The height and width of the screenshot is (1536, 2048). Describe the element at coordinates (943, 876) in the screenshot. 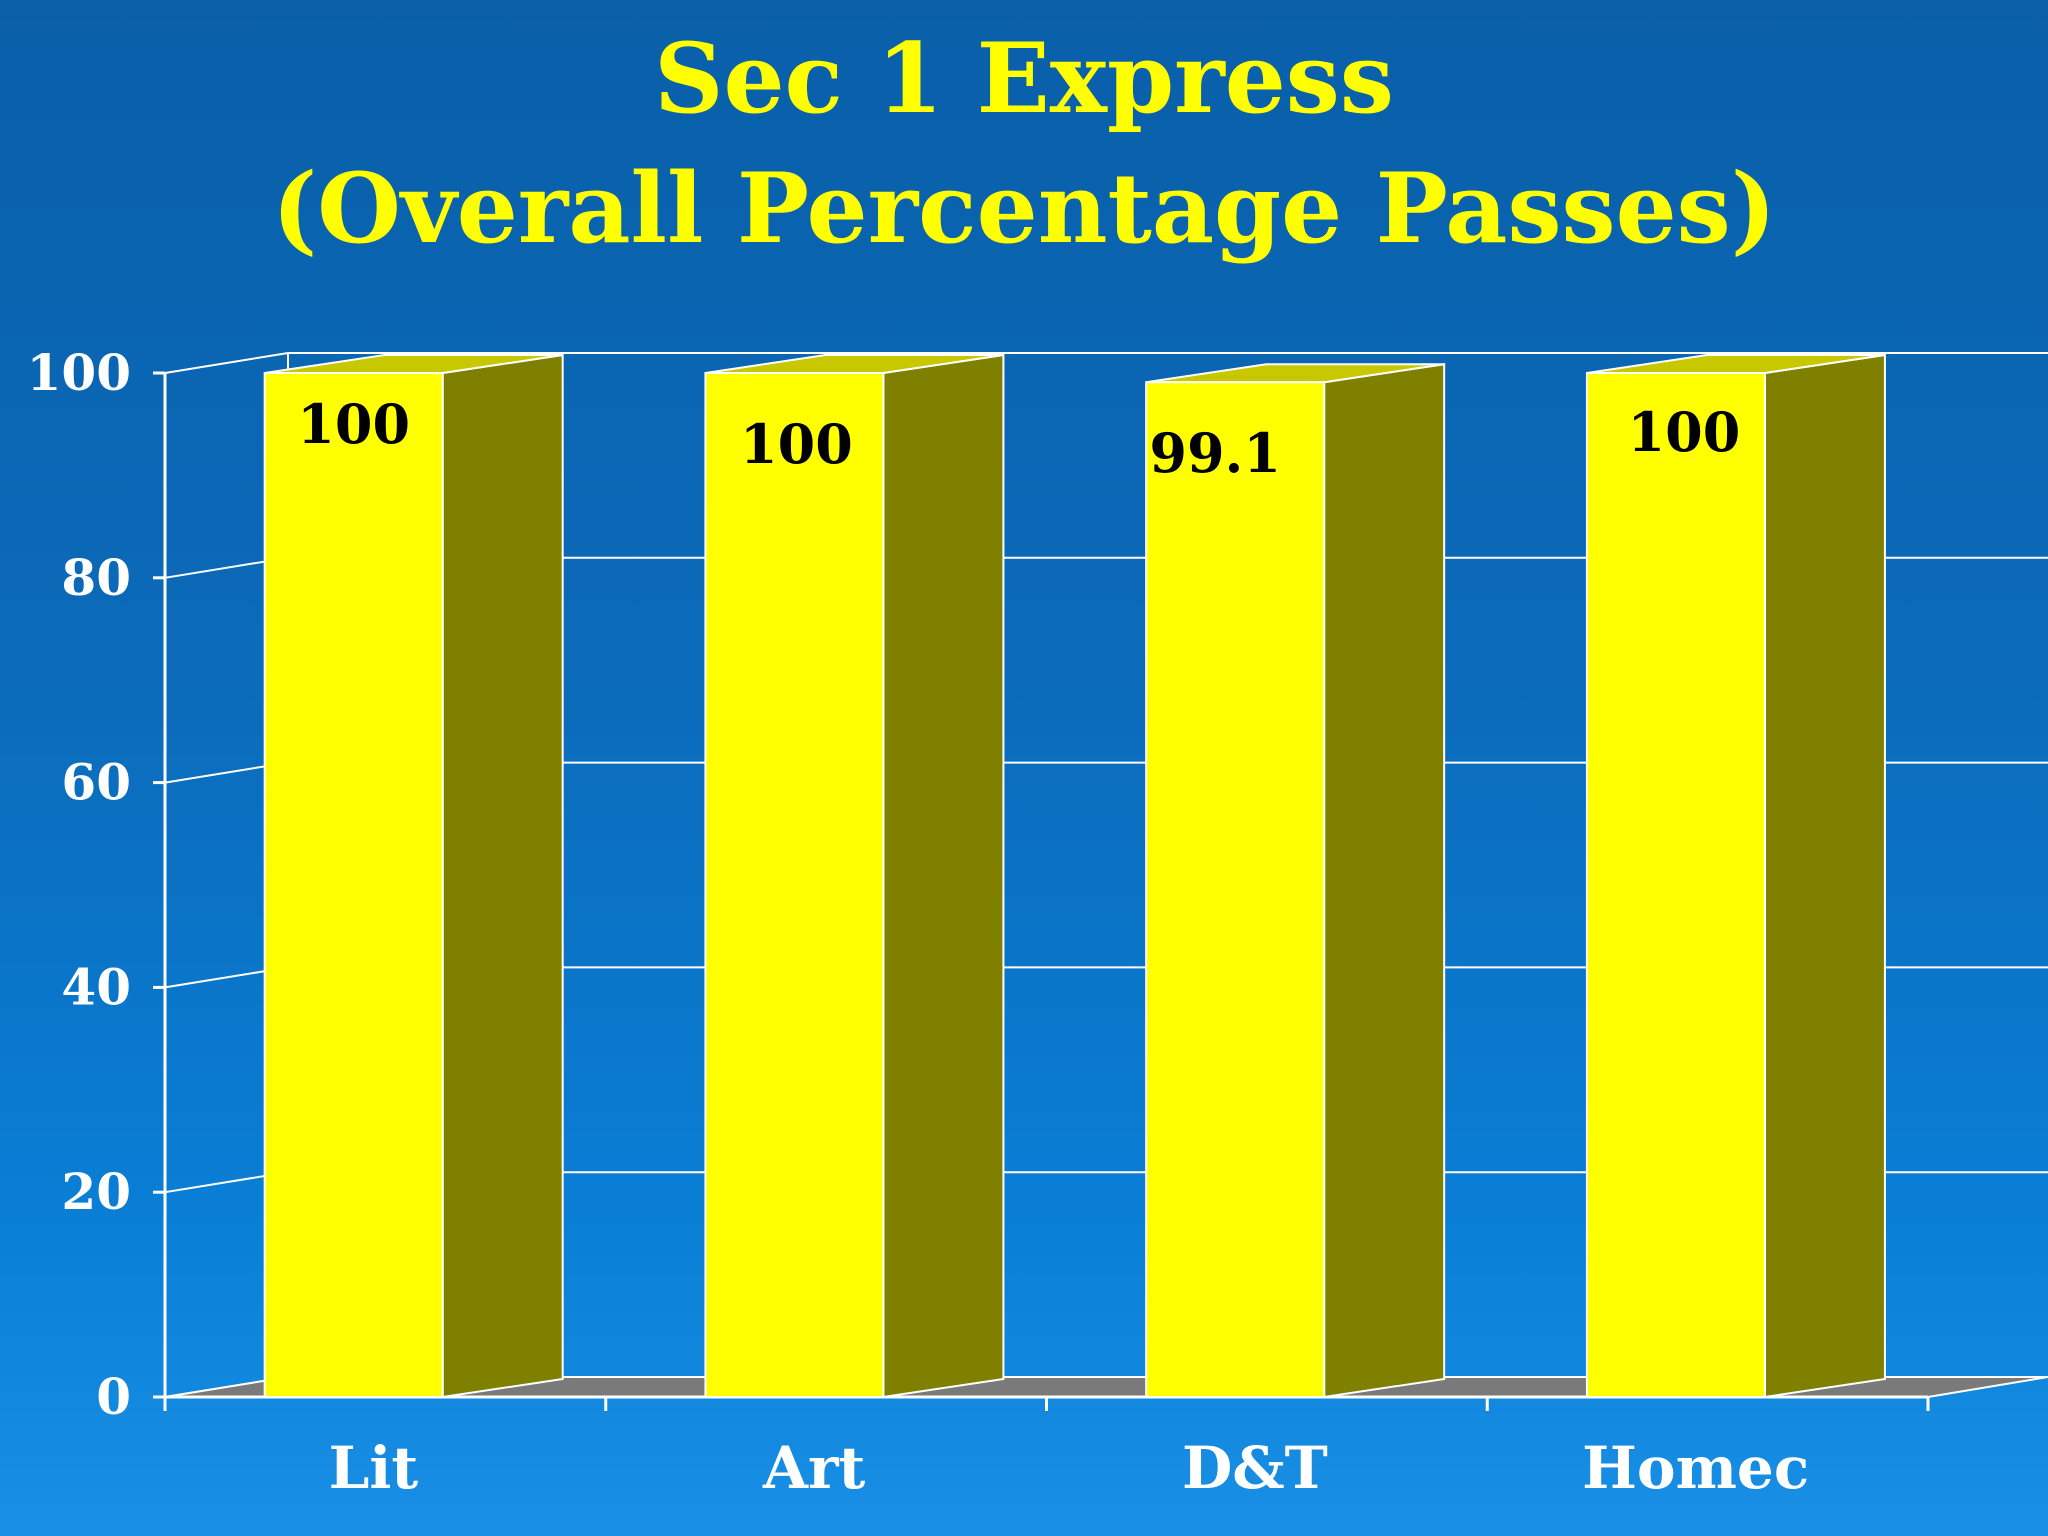

I see `bar-side-Art` at that location.